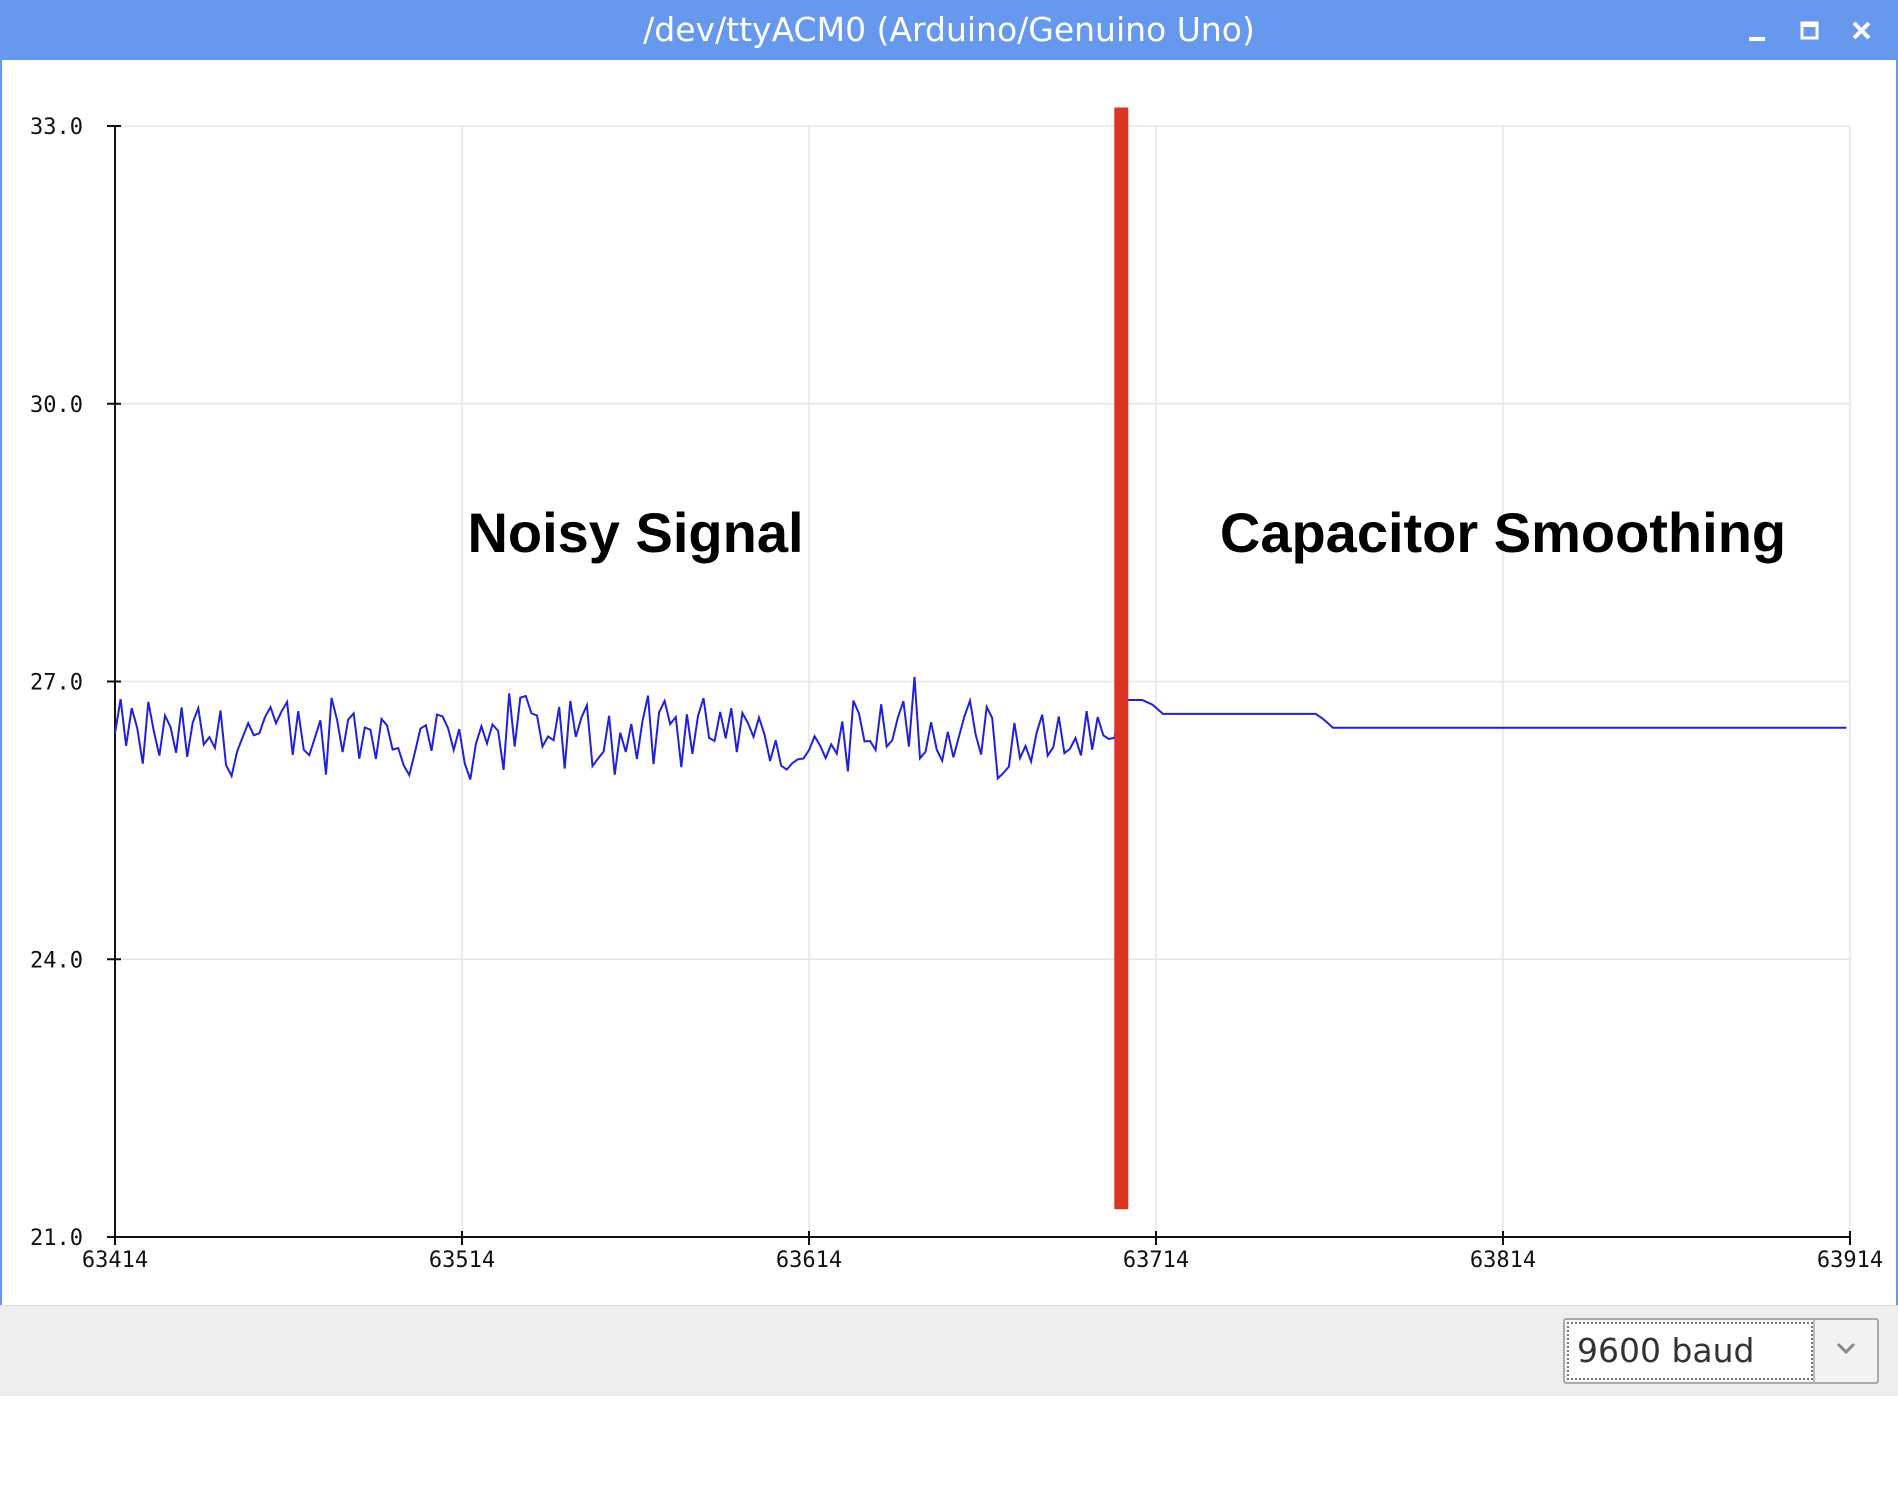 Image resolution: width=1898 pixels, height=1495 pixels. I want to click on footer-bar: 9600 baud, so click(949, 1350).